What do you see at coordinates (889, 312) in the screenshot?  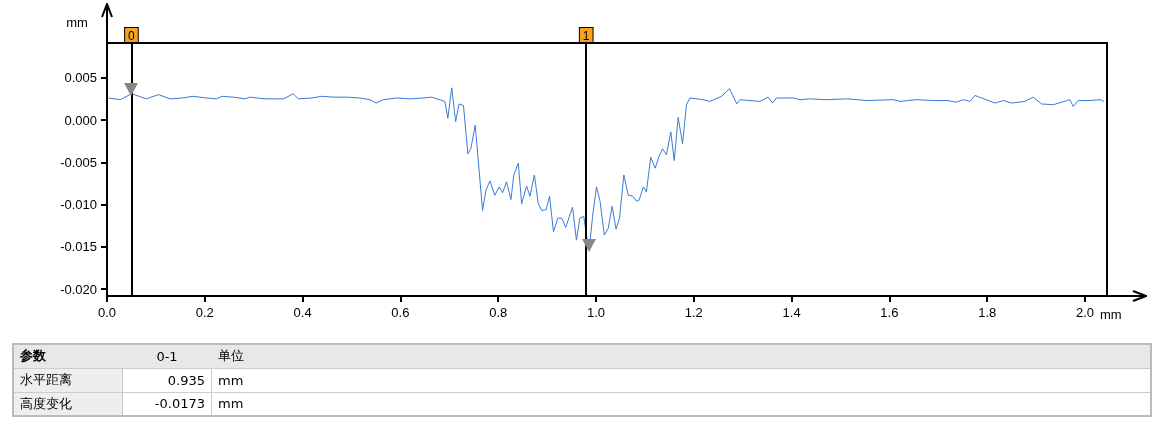 I see `x-tick-label: 1.6` at bounding box center [889, 312].